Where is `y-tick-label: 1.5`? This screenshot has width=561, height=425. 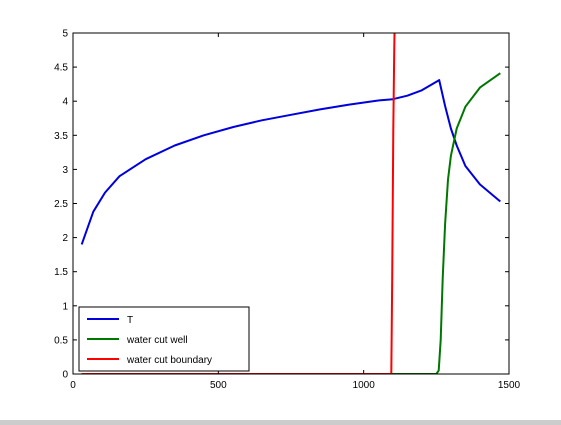 y-tick-label: 1.5 is located at coordinates (61, 272).